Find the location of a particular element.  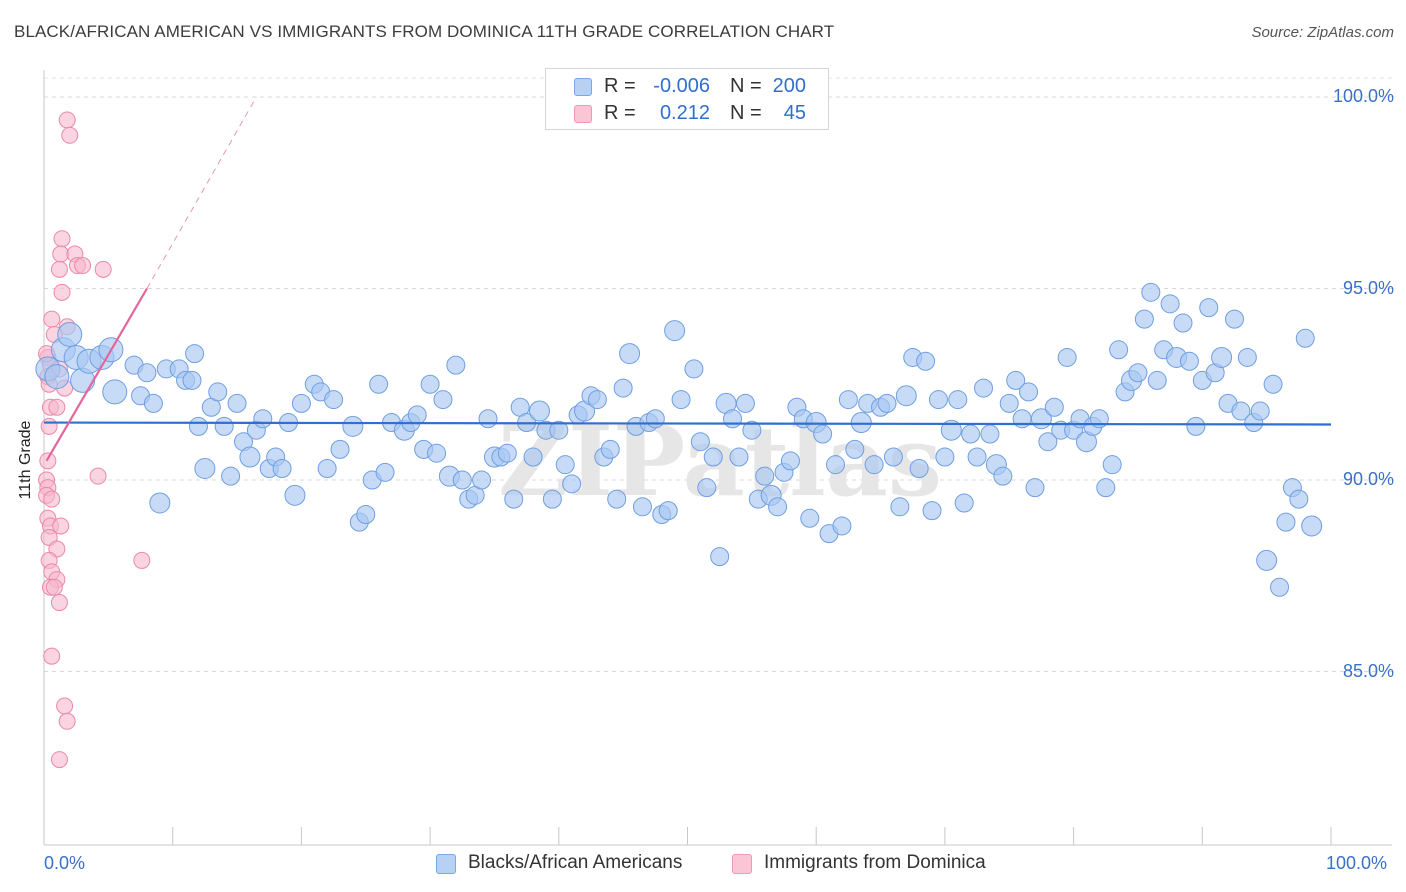

legend-swatch-dominica is located at coordinates (742, 864).